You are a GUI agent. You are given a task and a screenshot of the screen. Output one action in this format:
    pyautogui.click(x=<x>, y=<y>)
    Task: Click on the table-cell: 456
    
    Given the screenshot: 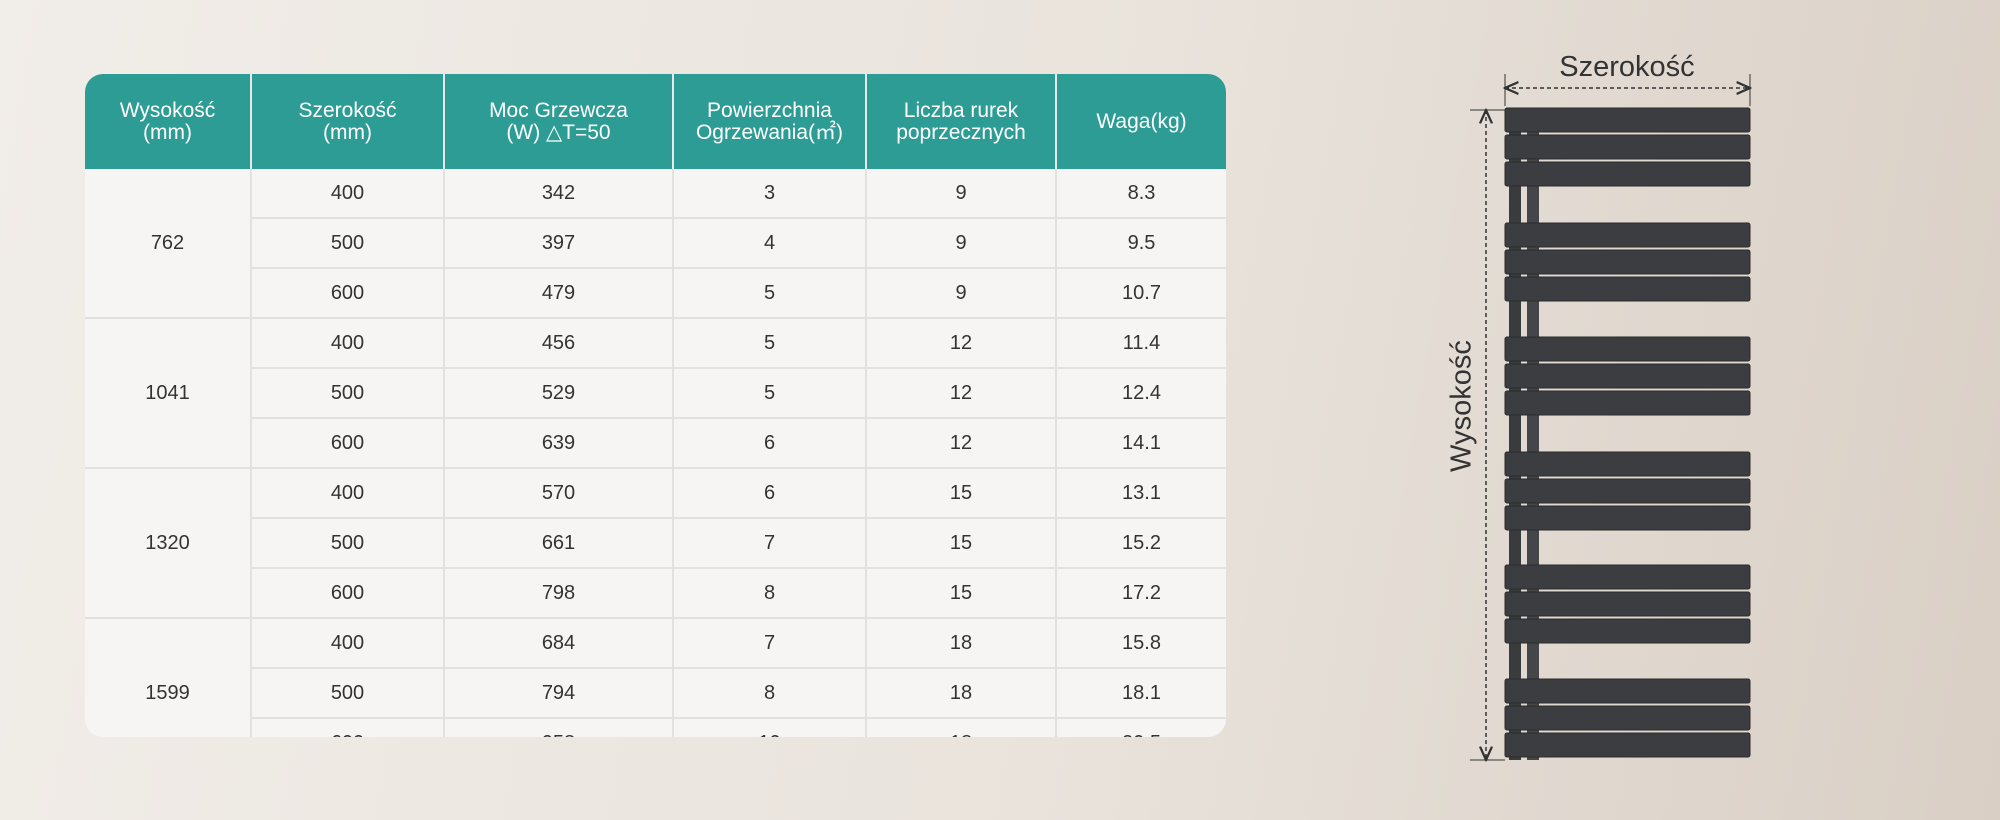 What is the action you would take?
    pyautogui.click(x=559, y=343)
    